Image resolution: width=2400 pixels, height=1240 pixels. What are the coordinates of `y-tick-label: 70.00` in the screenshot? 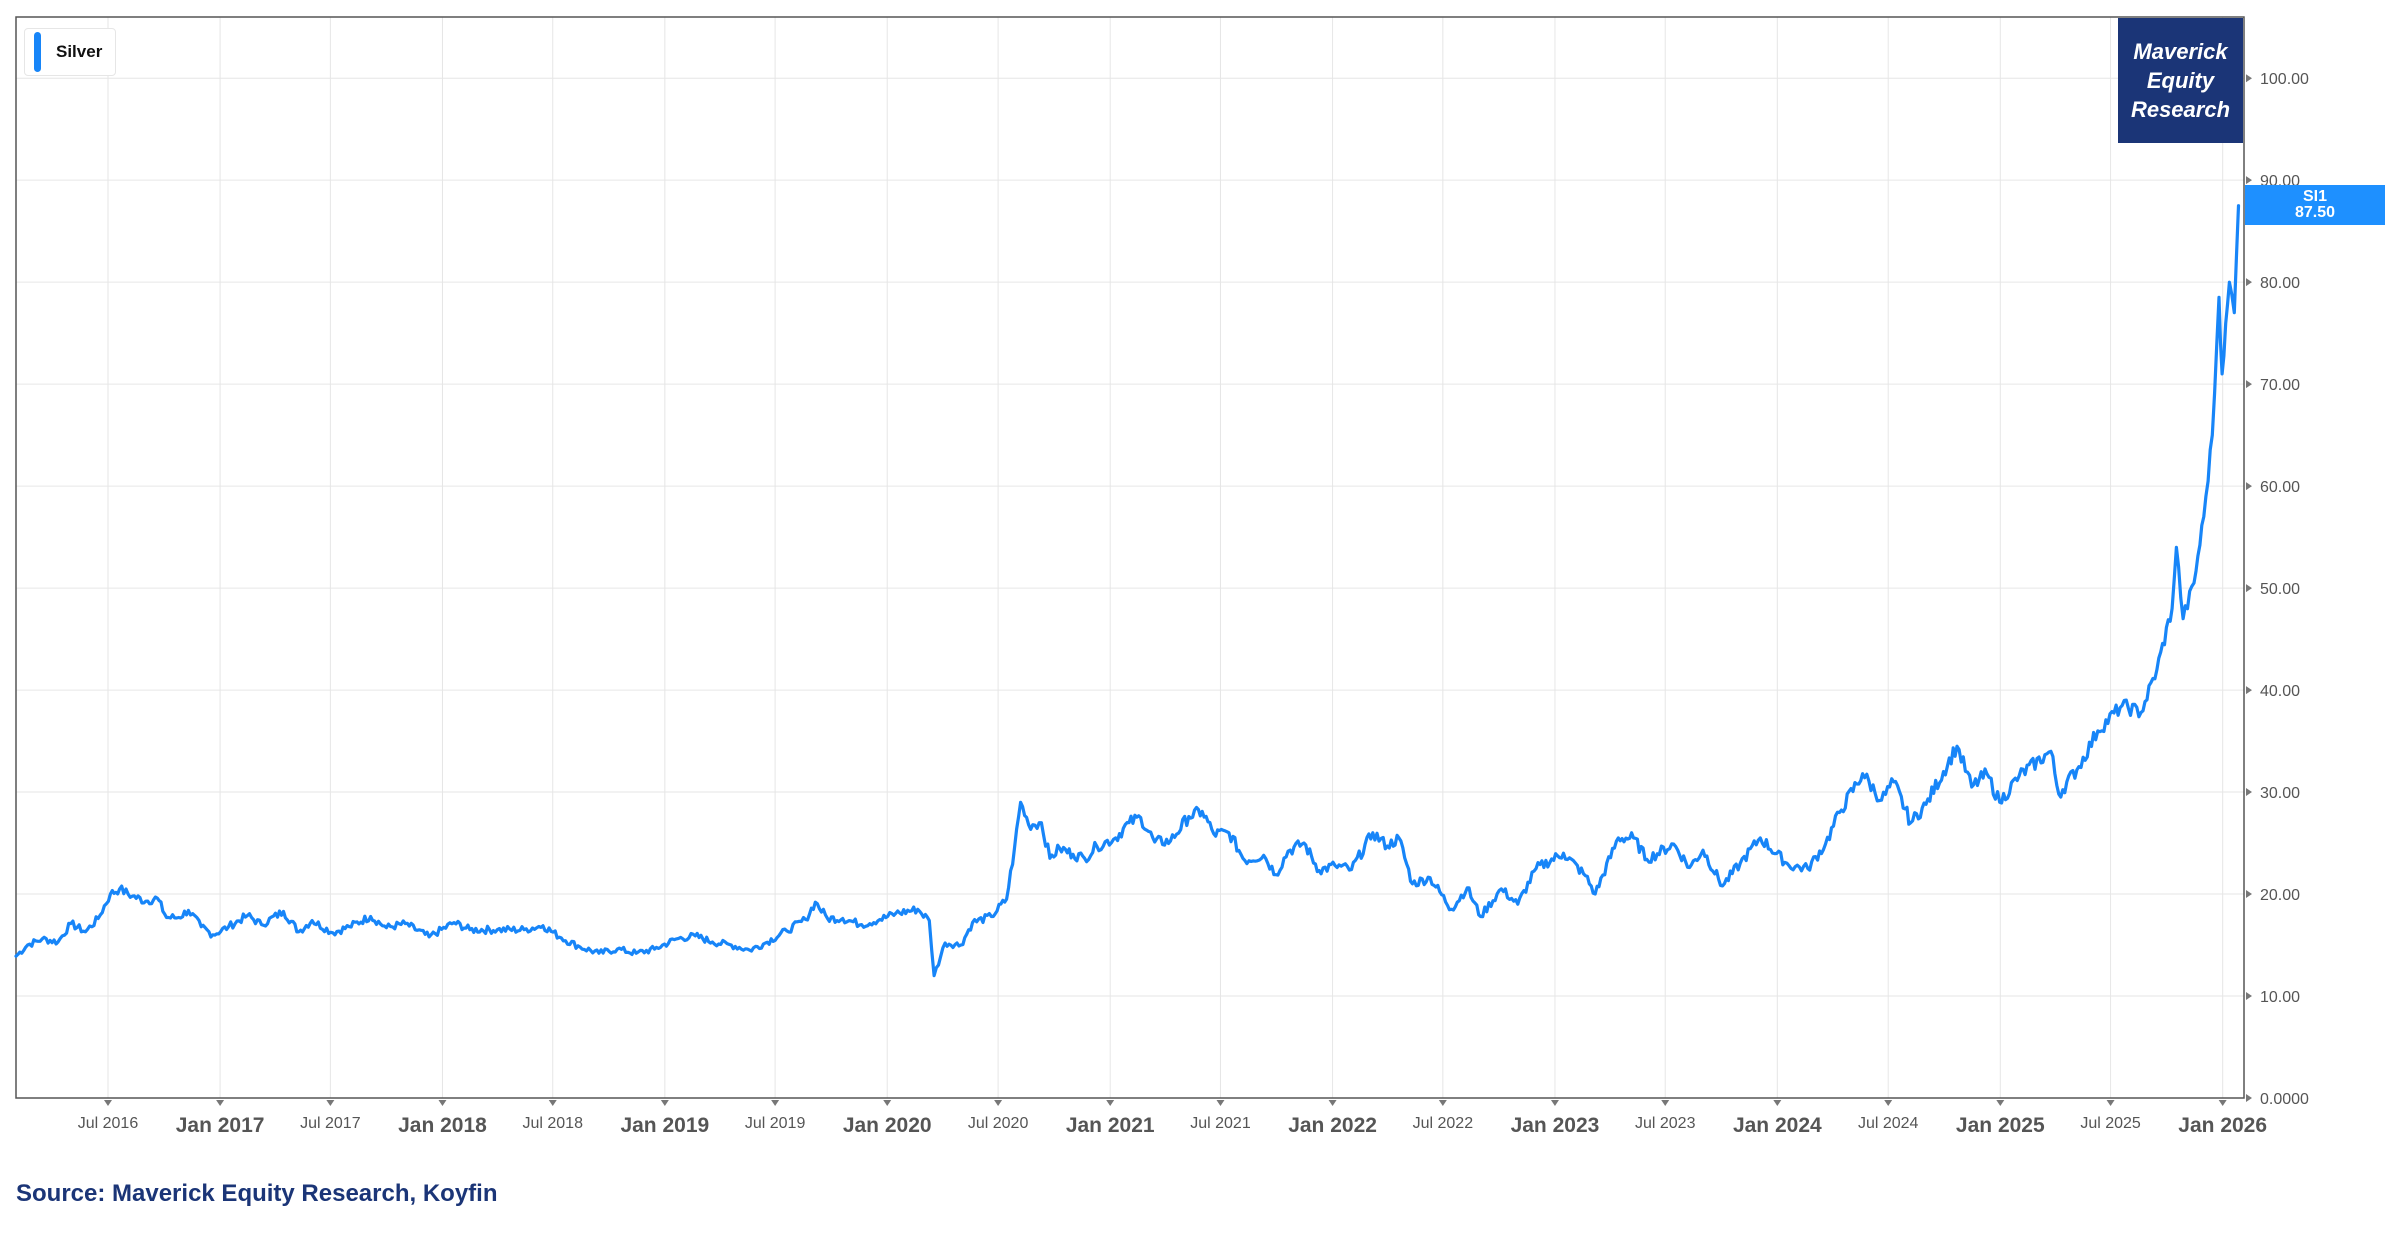 It's located at (2280, 385).